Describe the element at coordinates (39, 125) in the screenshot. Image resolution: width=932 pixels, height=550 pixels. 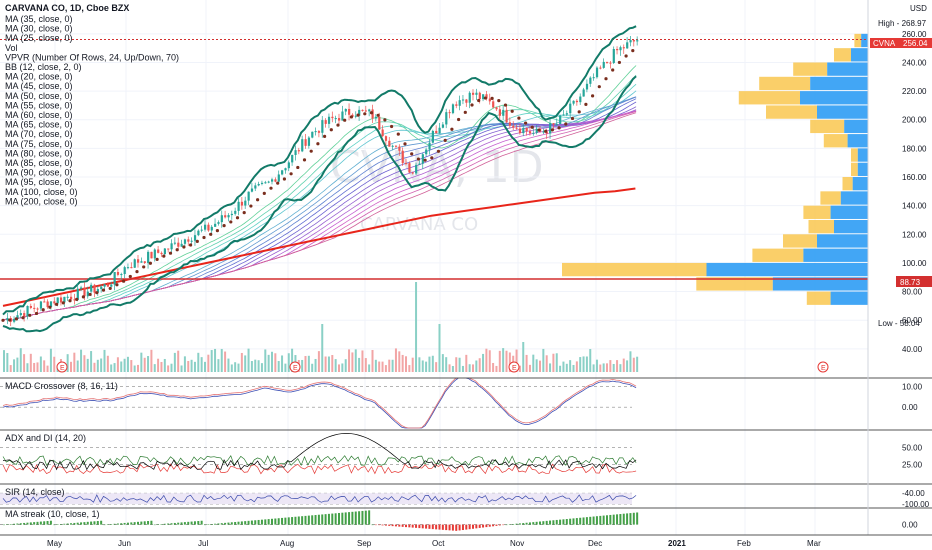
I see `legend-entry: MA (65, close, 0)` at that location.